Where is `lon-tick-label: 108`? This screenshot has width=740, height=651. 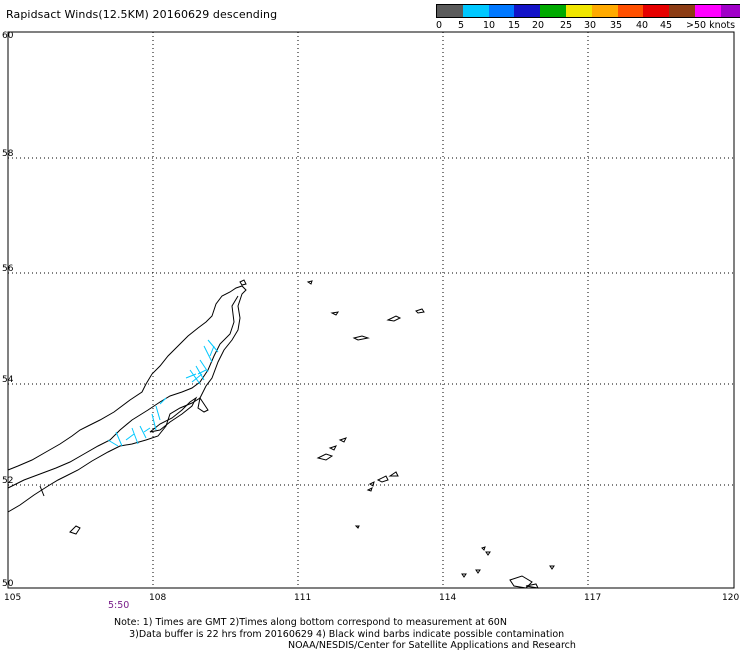 lon-tick-label: 108 is located at coordinates (157, 598).